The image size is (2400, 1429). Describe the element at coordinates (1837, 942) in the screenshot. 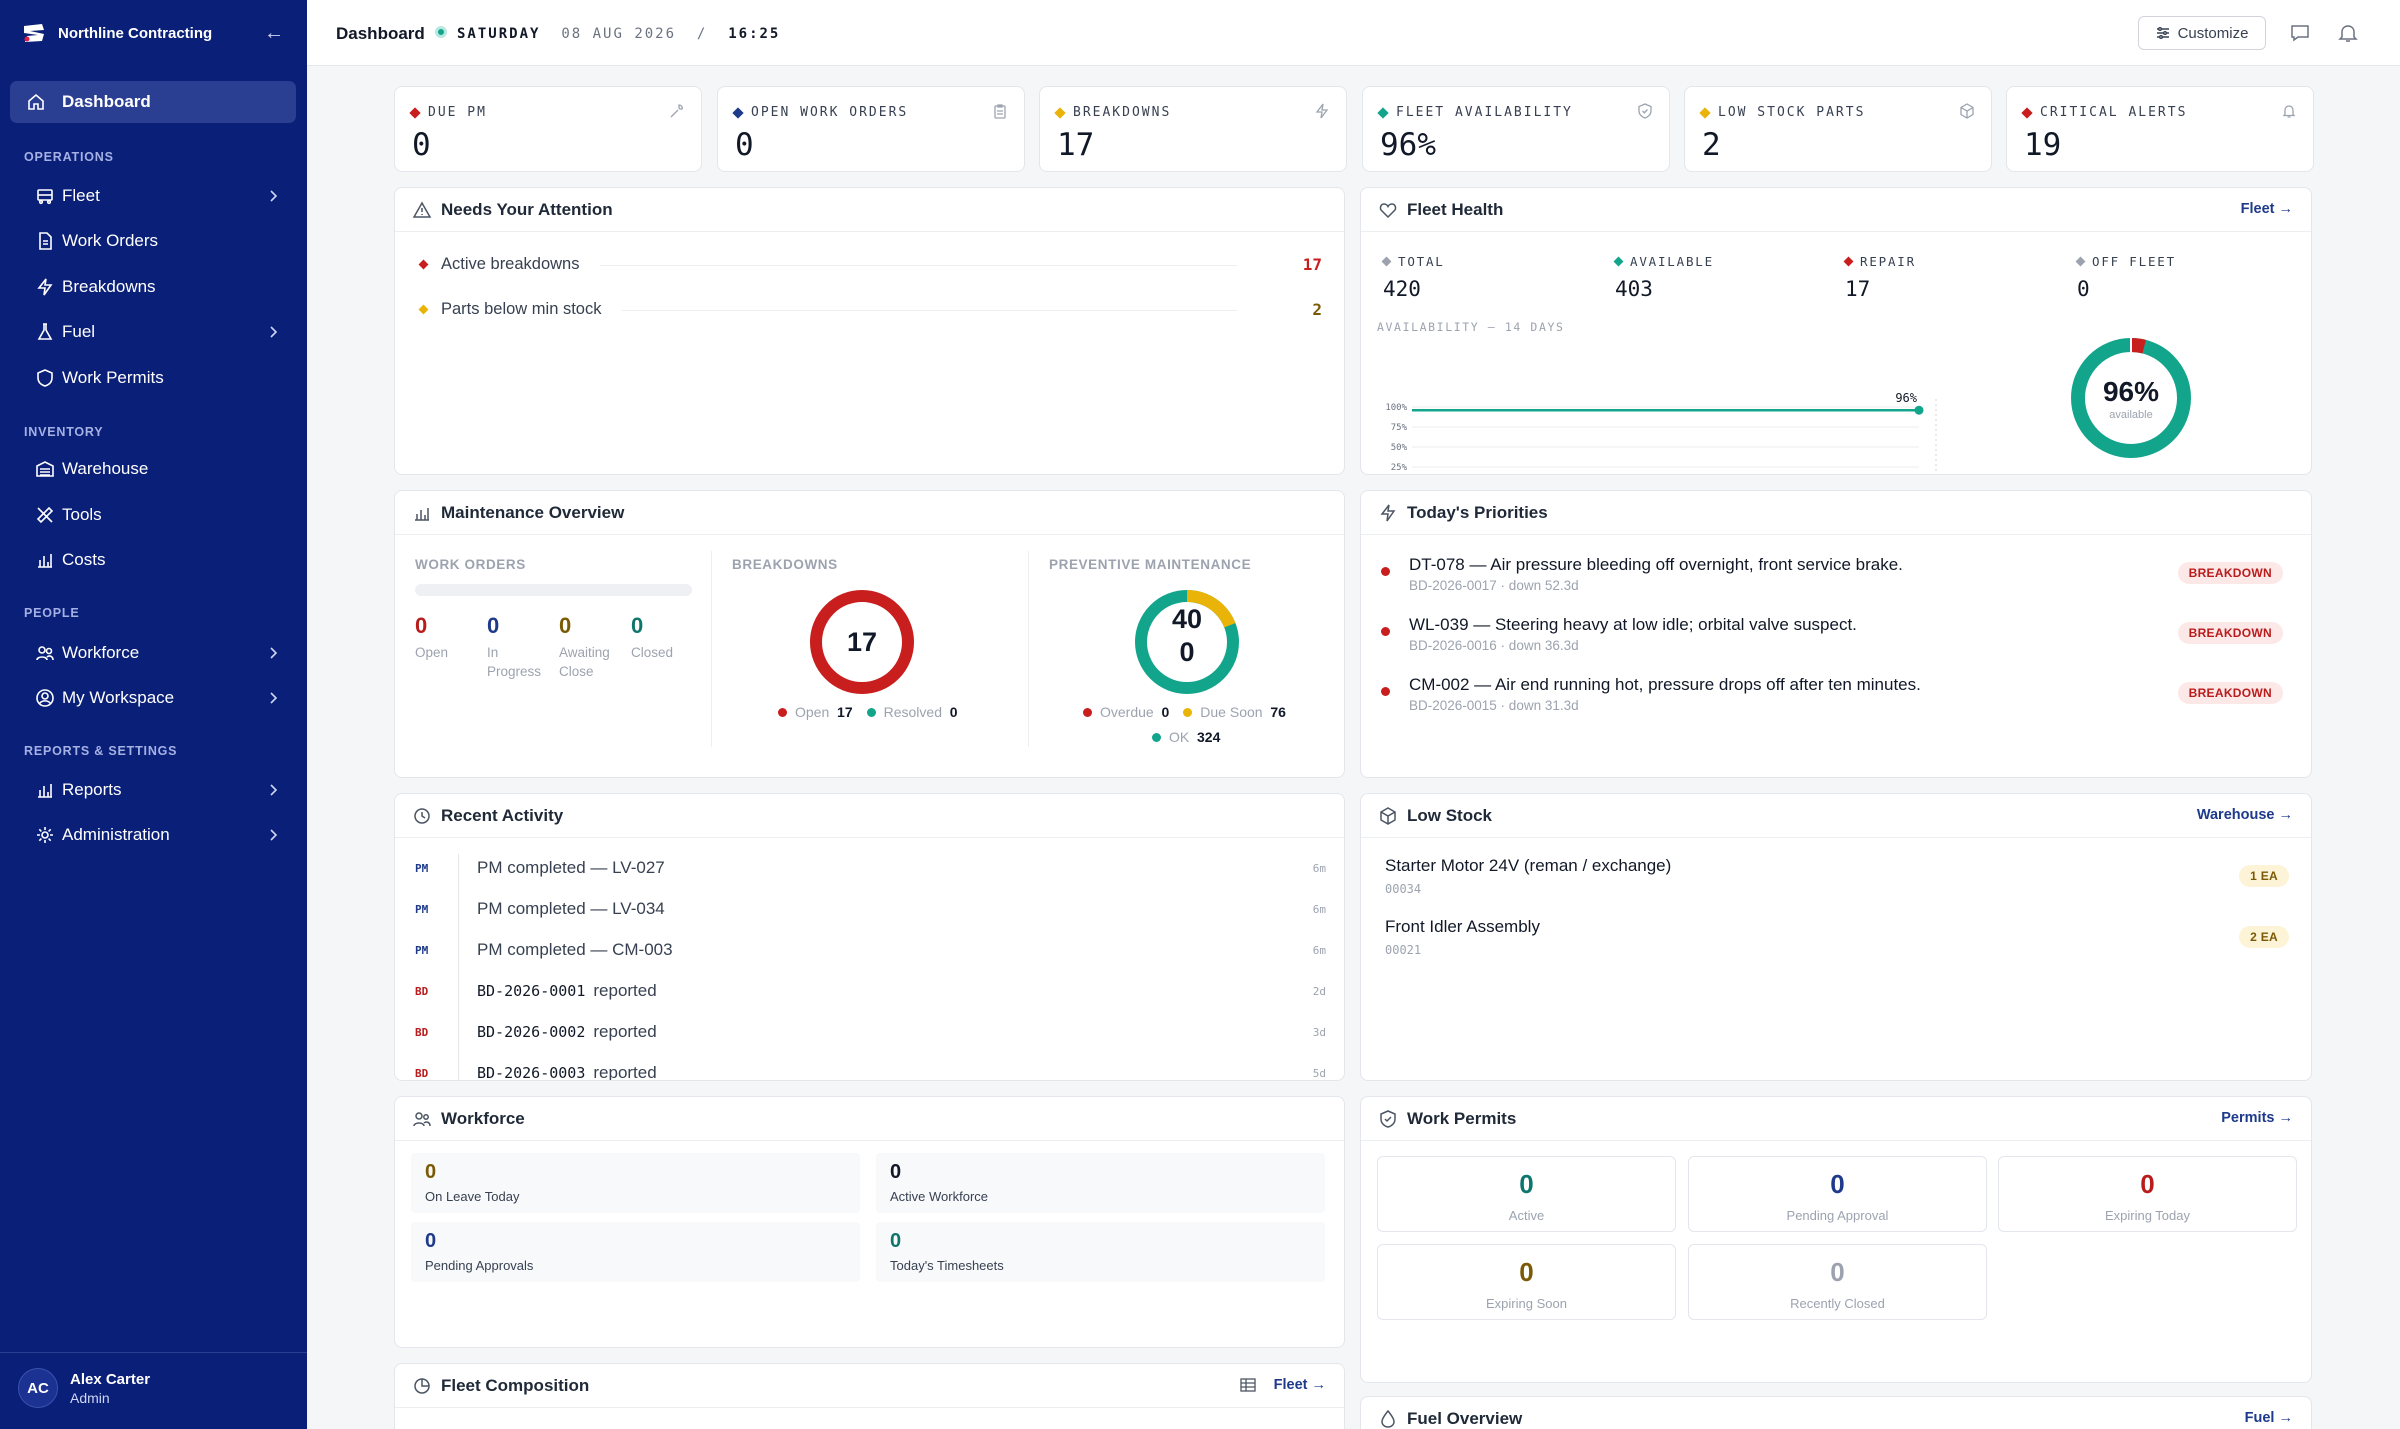

I see `low-stock-item: Front Idler Assembly 00021 2 EA` at that location.